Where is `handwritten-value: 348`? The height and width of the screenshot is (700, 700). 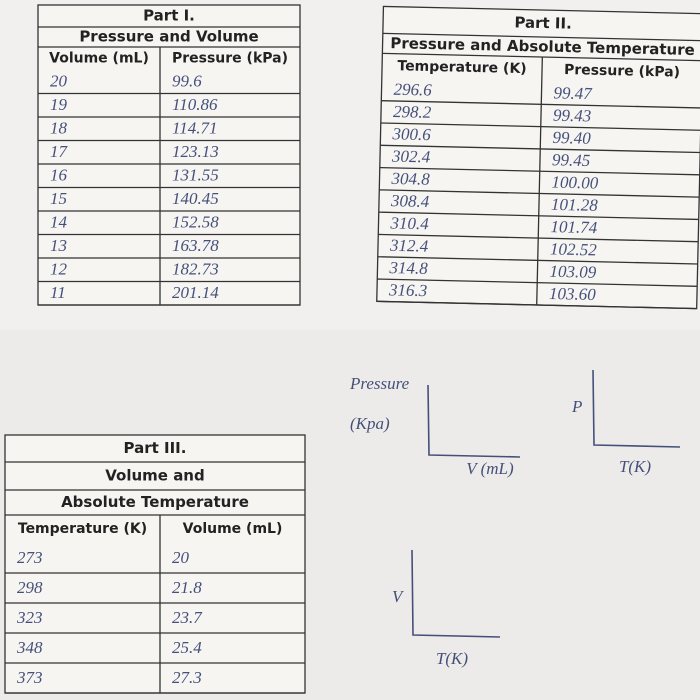
handwritten-value: 348 is located at coordinates (29, 647).